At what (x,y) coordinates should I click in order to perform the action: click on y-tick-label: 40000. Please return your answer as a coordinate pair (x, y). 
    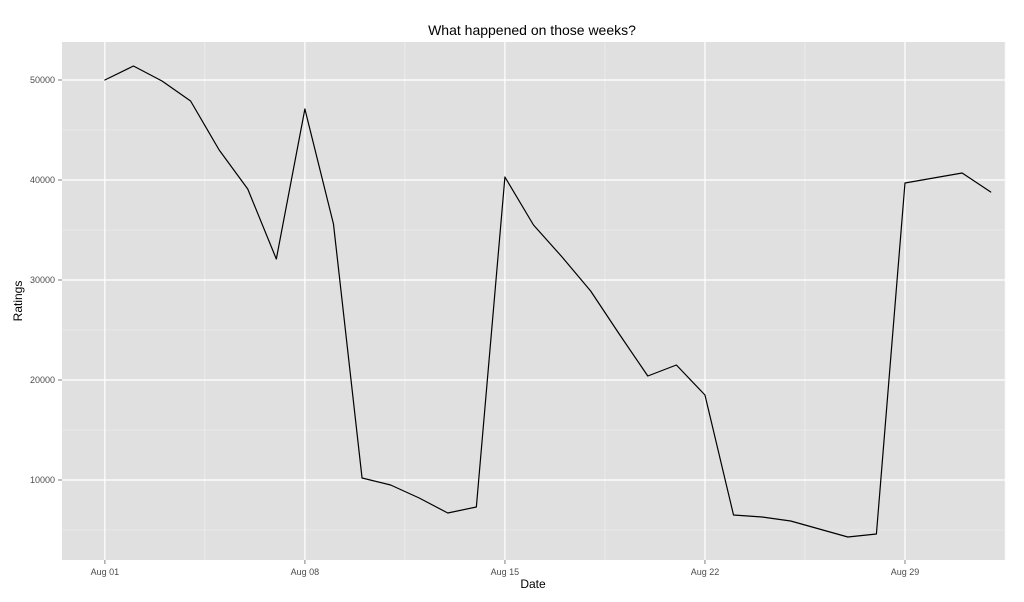
    Looking at the image, I should click on (42, 180).